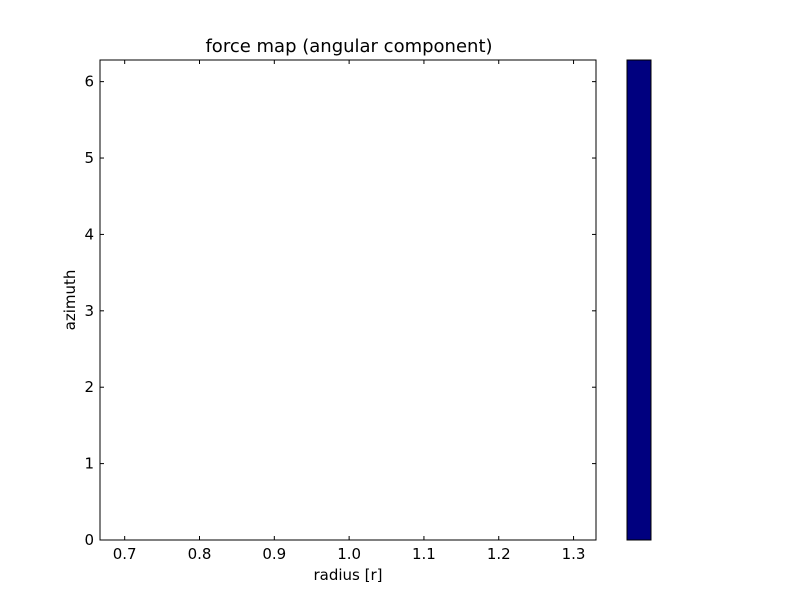  I want to click on y-tick-label: 0, so click(89, 540).